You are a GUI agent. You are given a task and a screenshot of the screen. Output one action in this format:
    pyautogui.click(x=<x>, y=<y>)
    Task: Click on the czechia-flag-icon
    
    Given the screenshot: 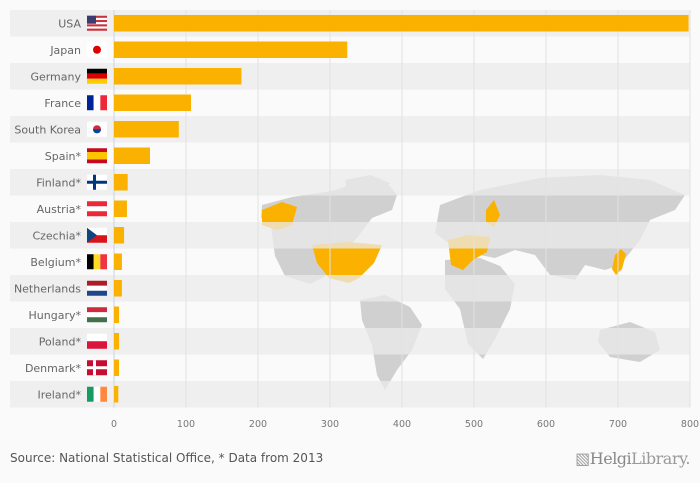 What is the action you would take?
    pyautogui.click(x=97, y=235)
    